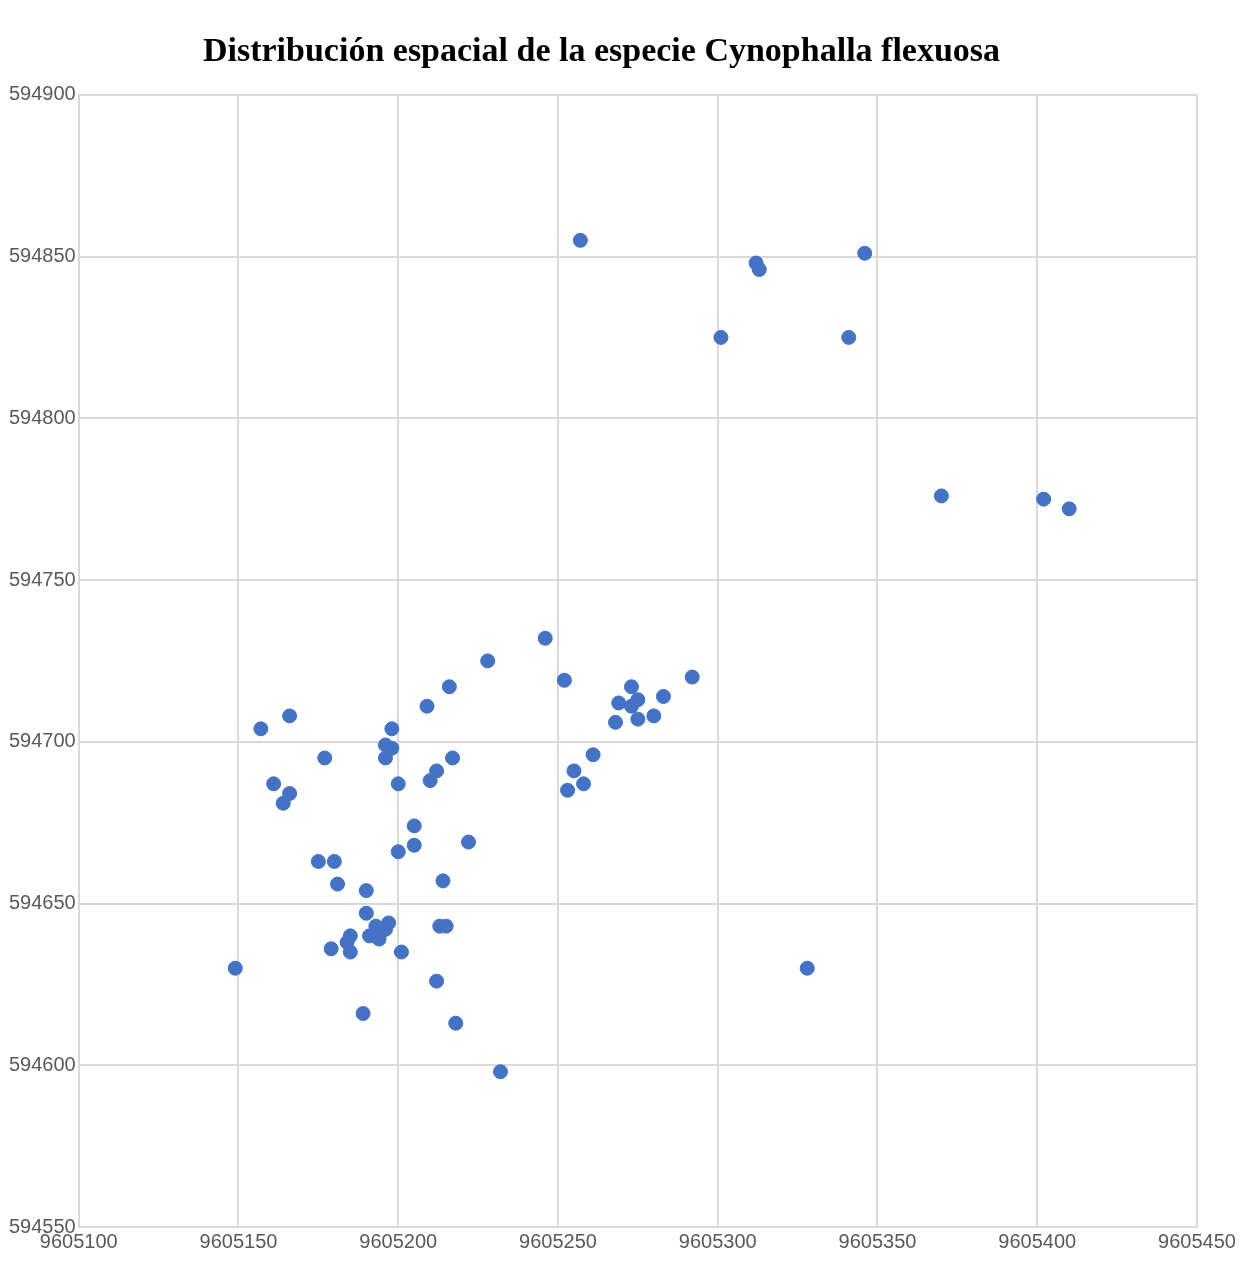 The image size is (1245, 1265). What do you see at coordinates (42, 255) in the screenshot?
I see `y-tick-label: 594850` at bounding box center [42, 255].